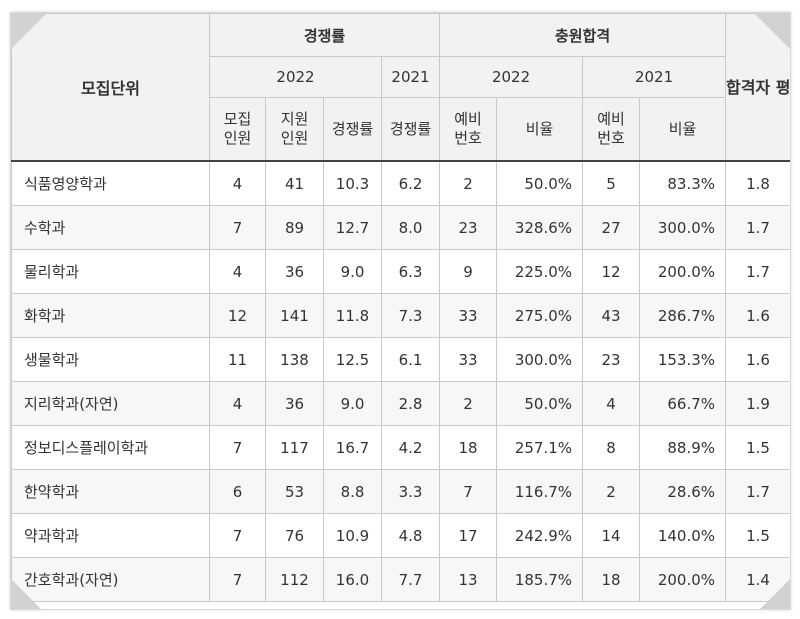 Image resolution: width=800 pixels, height=619 pixels. Describe the element at coordinates (410, 129) in the screenshot. I see `header-ratio-2021: 경쟁률` at that location.